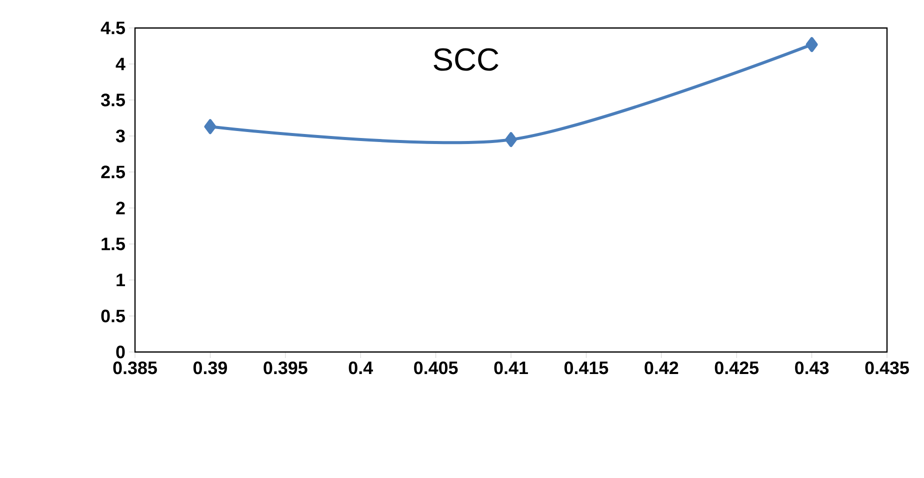  Describe the element at coordinates (120, 280) in the screenshot. I see `y-tick-label: 1` at that location.